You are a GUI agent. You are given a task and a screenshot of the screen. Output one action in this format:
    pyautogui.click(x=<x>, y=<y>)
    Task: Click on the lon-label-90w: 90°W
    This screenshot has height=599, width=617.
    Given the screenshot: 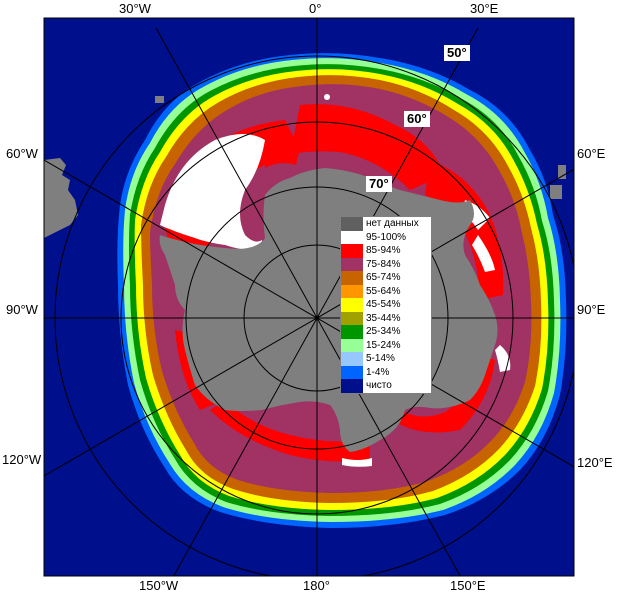 What is the action you would take?
    pyautogui.click(x=22, y=309)
    